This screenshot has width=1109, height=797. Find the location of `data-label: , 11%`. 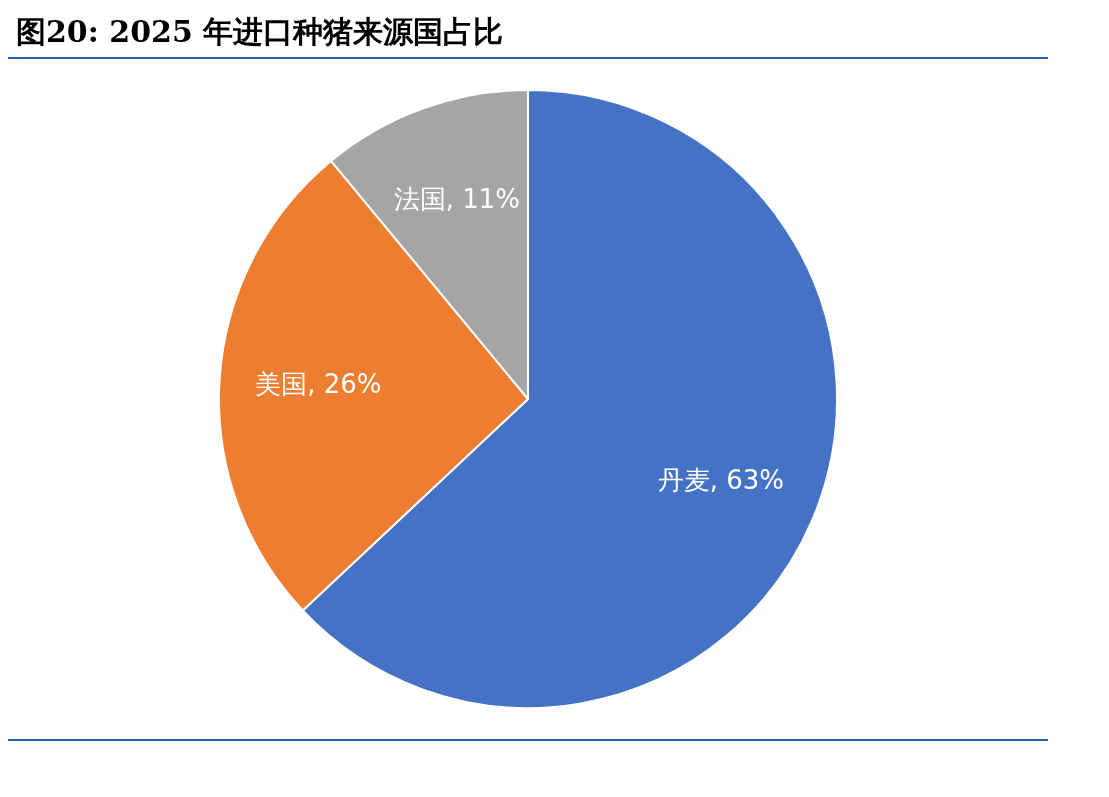

data-label: , 11% is located at coordinates (482, 199).